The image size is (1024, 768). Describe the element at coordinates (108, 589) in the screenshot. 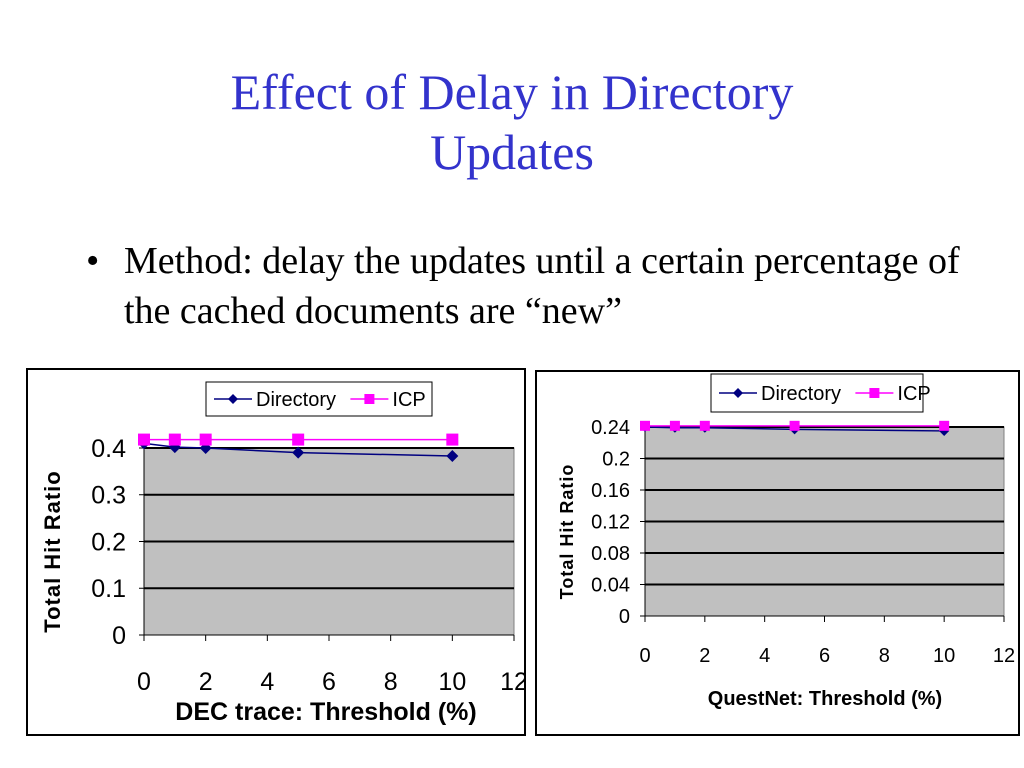

I see `y-tick-label: 0.1` at that location.